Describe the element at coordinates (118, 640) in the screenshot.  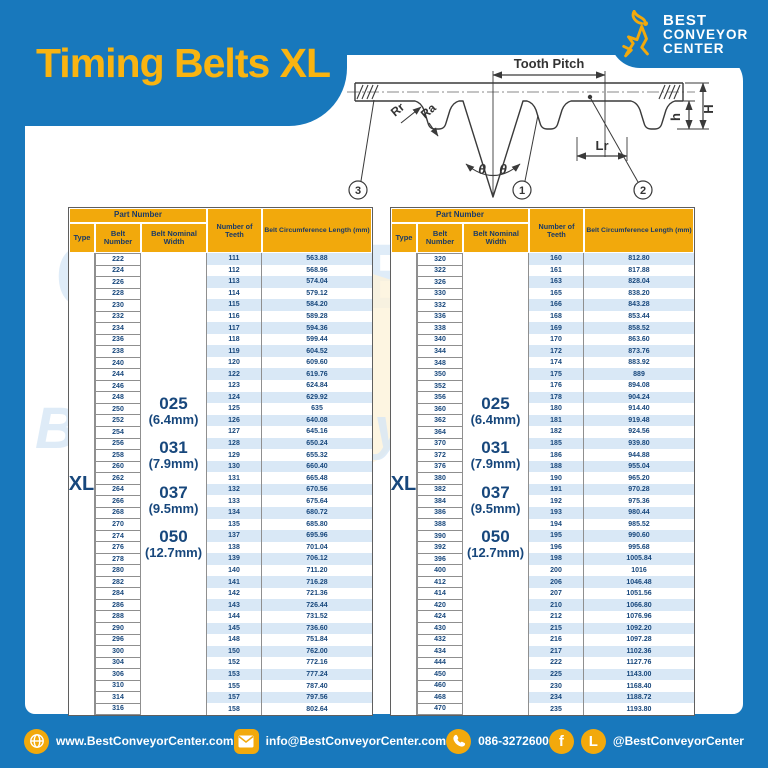
I see `table-cell: 296` at that location.